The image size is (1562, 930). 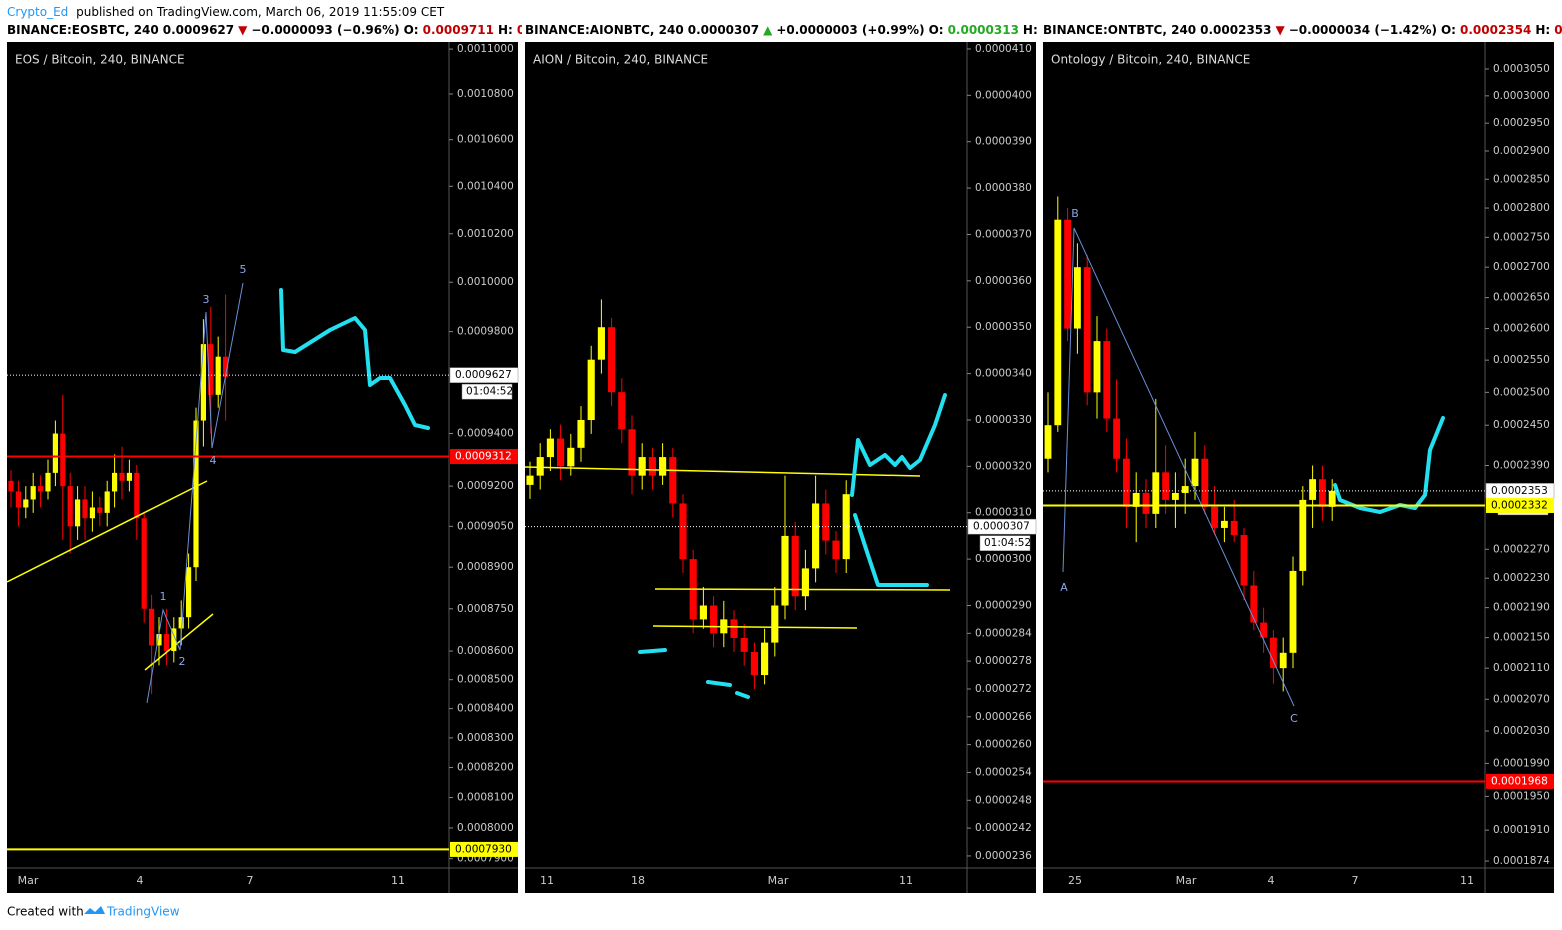 I want to click on symbol-field: ▲, so click(x=768, y=30).